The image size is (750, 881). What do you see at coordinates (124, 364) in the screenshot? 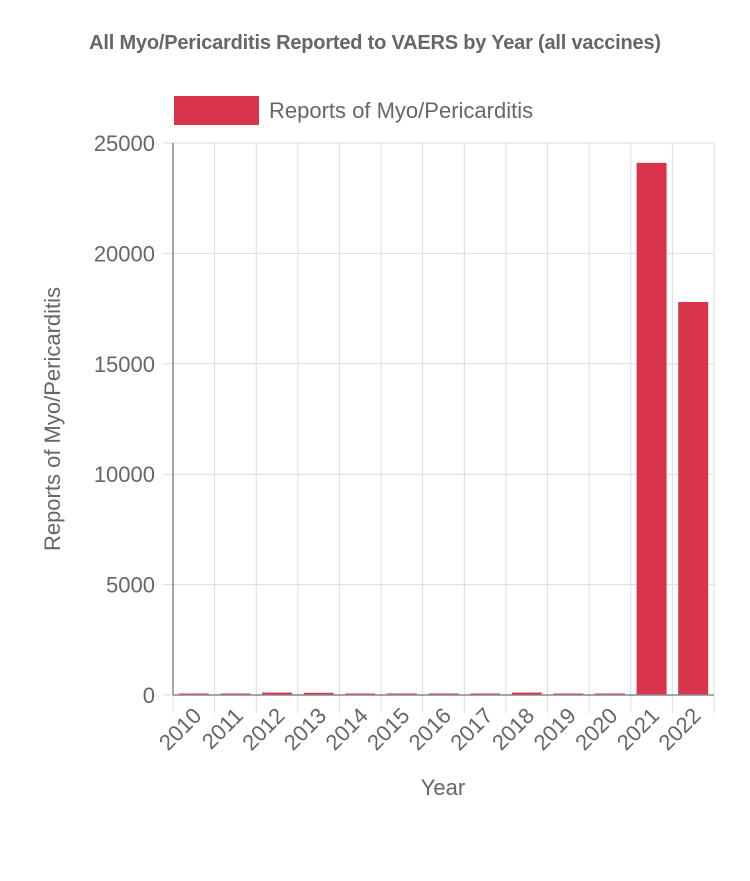
I see `y-tick-label: 15000` at bounding box center [124, 364].